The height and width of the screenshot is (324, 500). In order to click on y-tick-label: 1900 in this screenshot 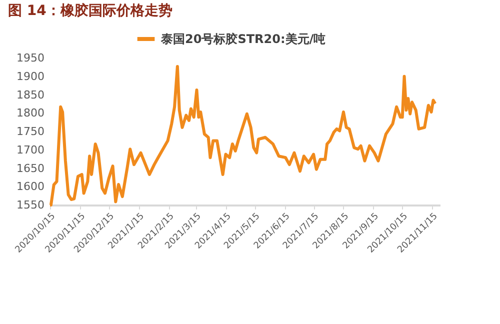, I will do `click(30, 76)`.